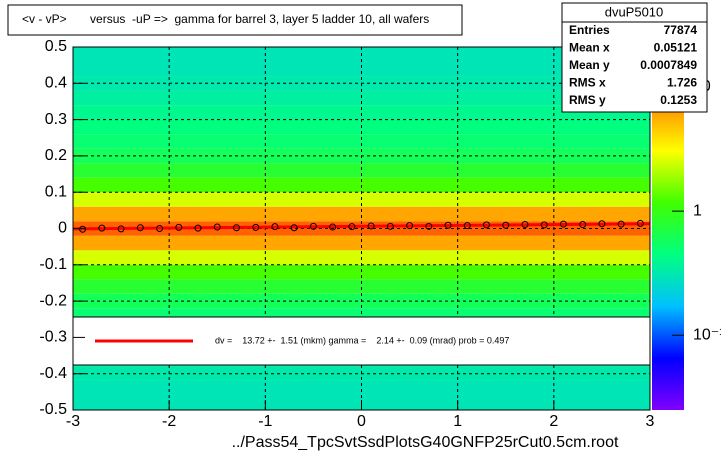 The height and width of the screenshot is (460, 721). Describe the element at coordinates (587, 100) in the screenshot. I see `stats-label: RMS y` at that location.